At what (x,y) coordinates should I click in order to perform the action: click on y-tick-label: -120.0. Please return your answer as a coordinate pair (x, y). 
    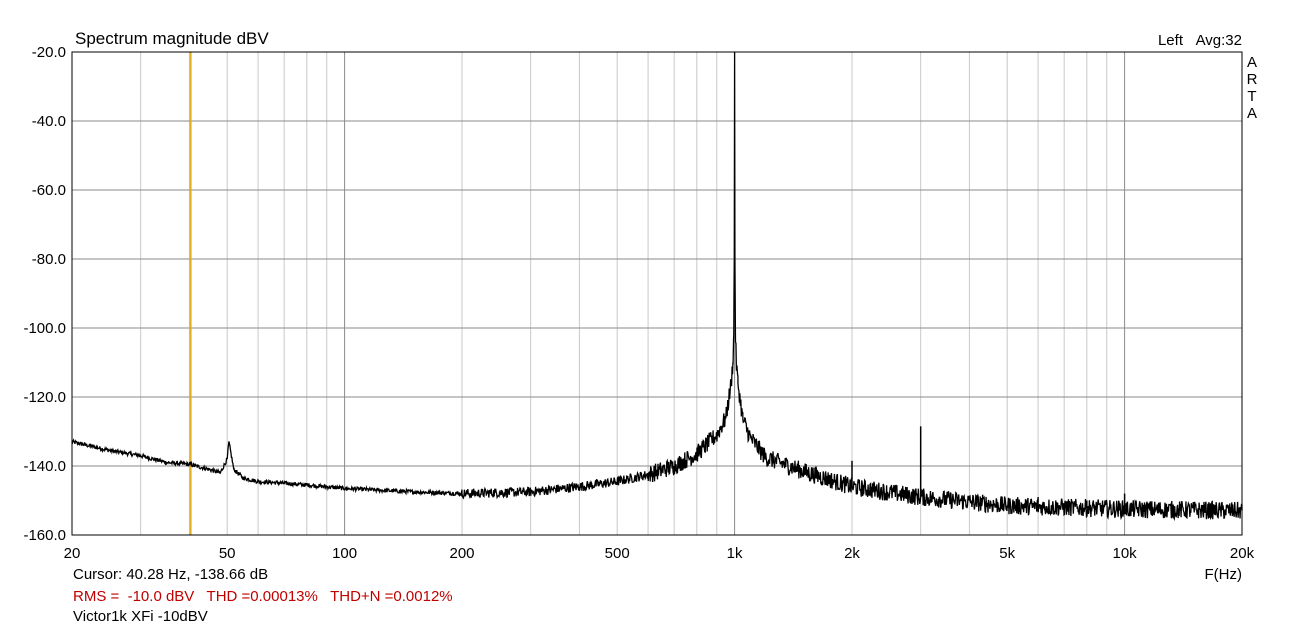
    Looking at the image, I should click on (44, 397).